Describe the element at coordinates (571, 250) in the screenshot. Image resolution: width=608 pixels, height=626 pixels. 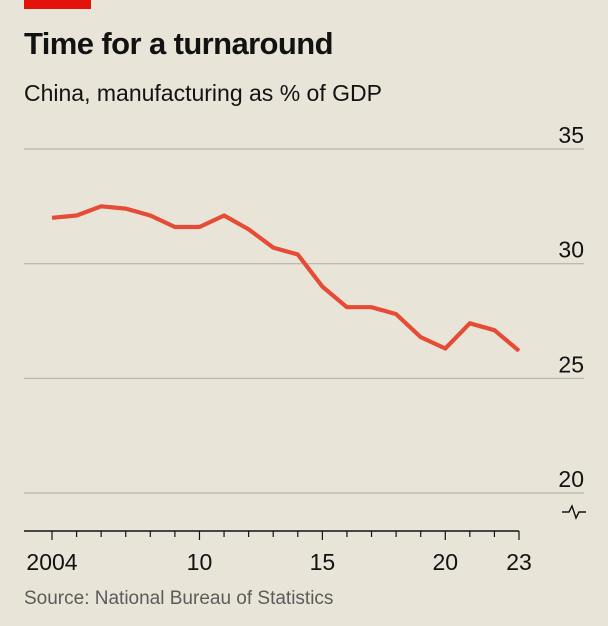
I see `y-tick-label-30: 30` at that location.